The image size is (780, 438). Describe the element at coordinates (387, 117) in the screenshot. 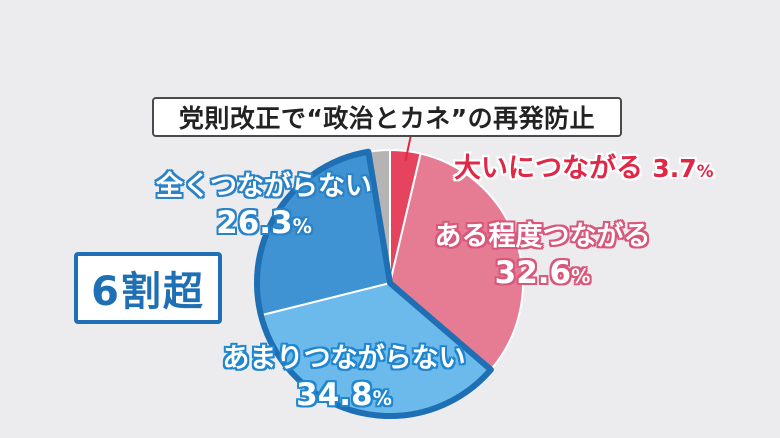

I see `chart-title: 党則改正で“政治とカネ”の再発防止` at that location.